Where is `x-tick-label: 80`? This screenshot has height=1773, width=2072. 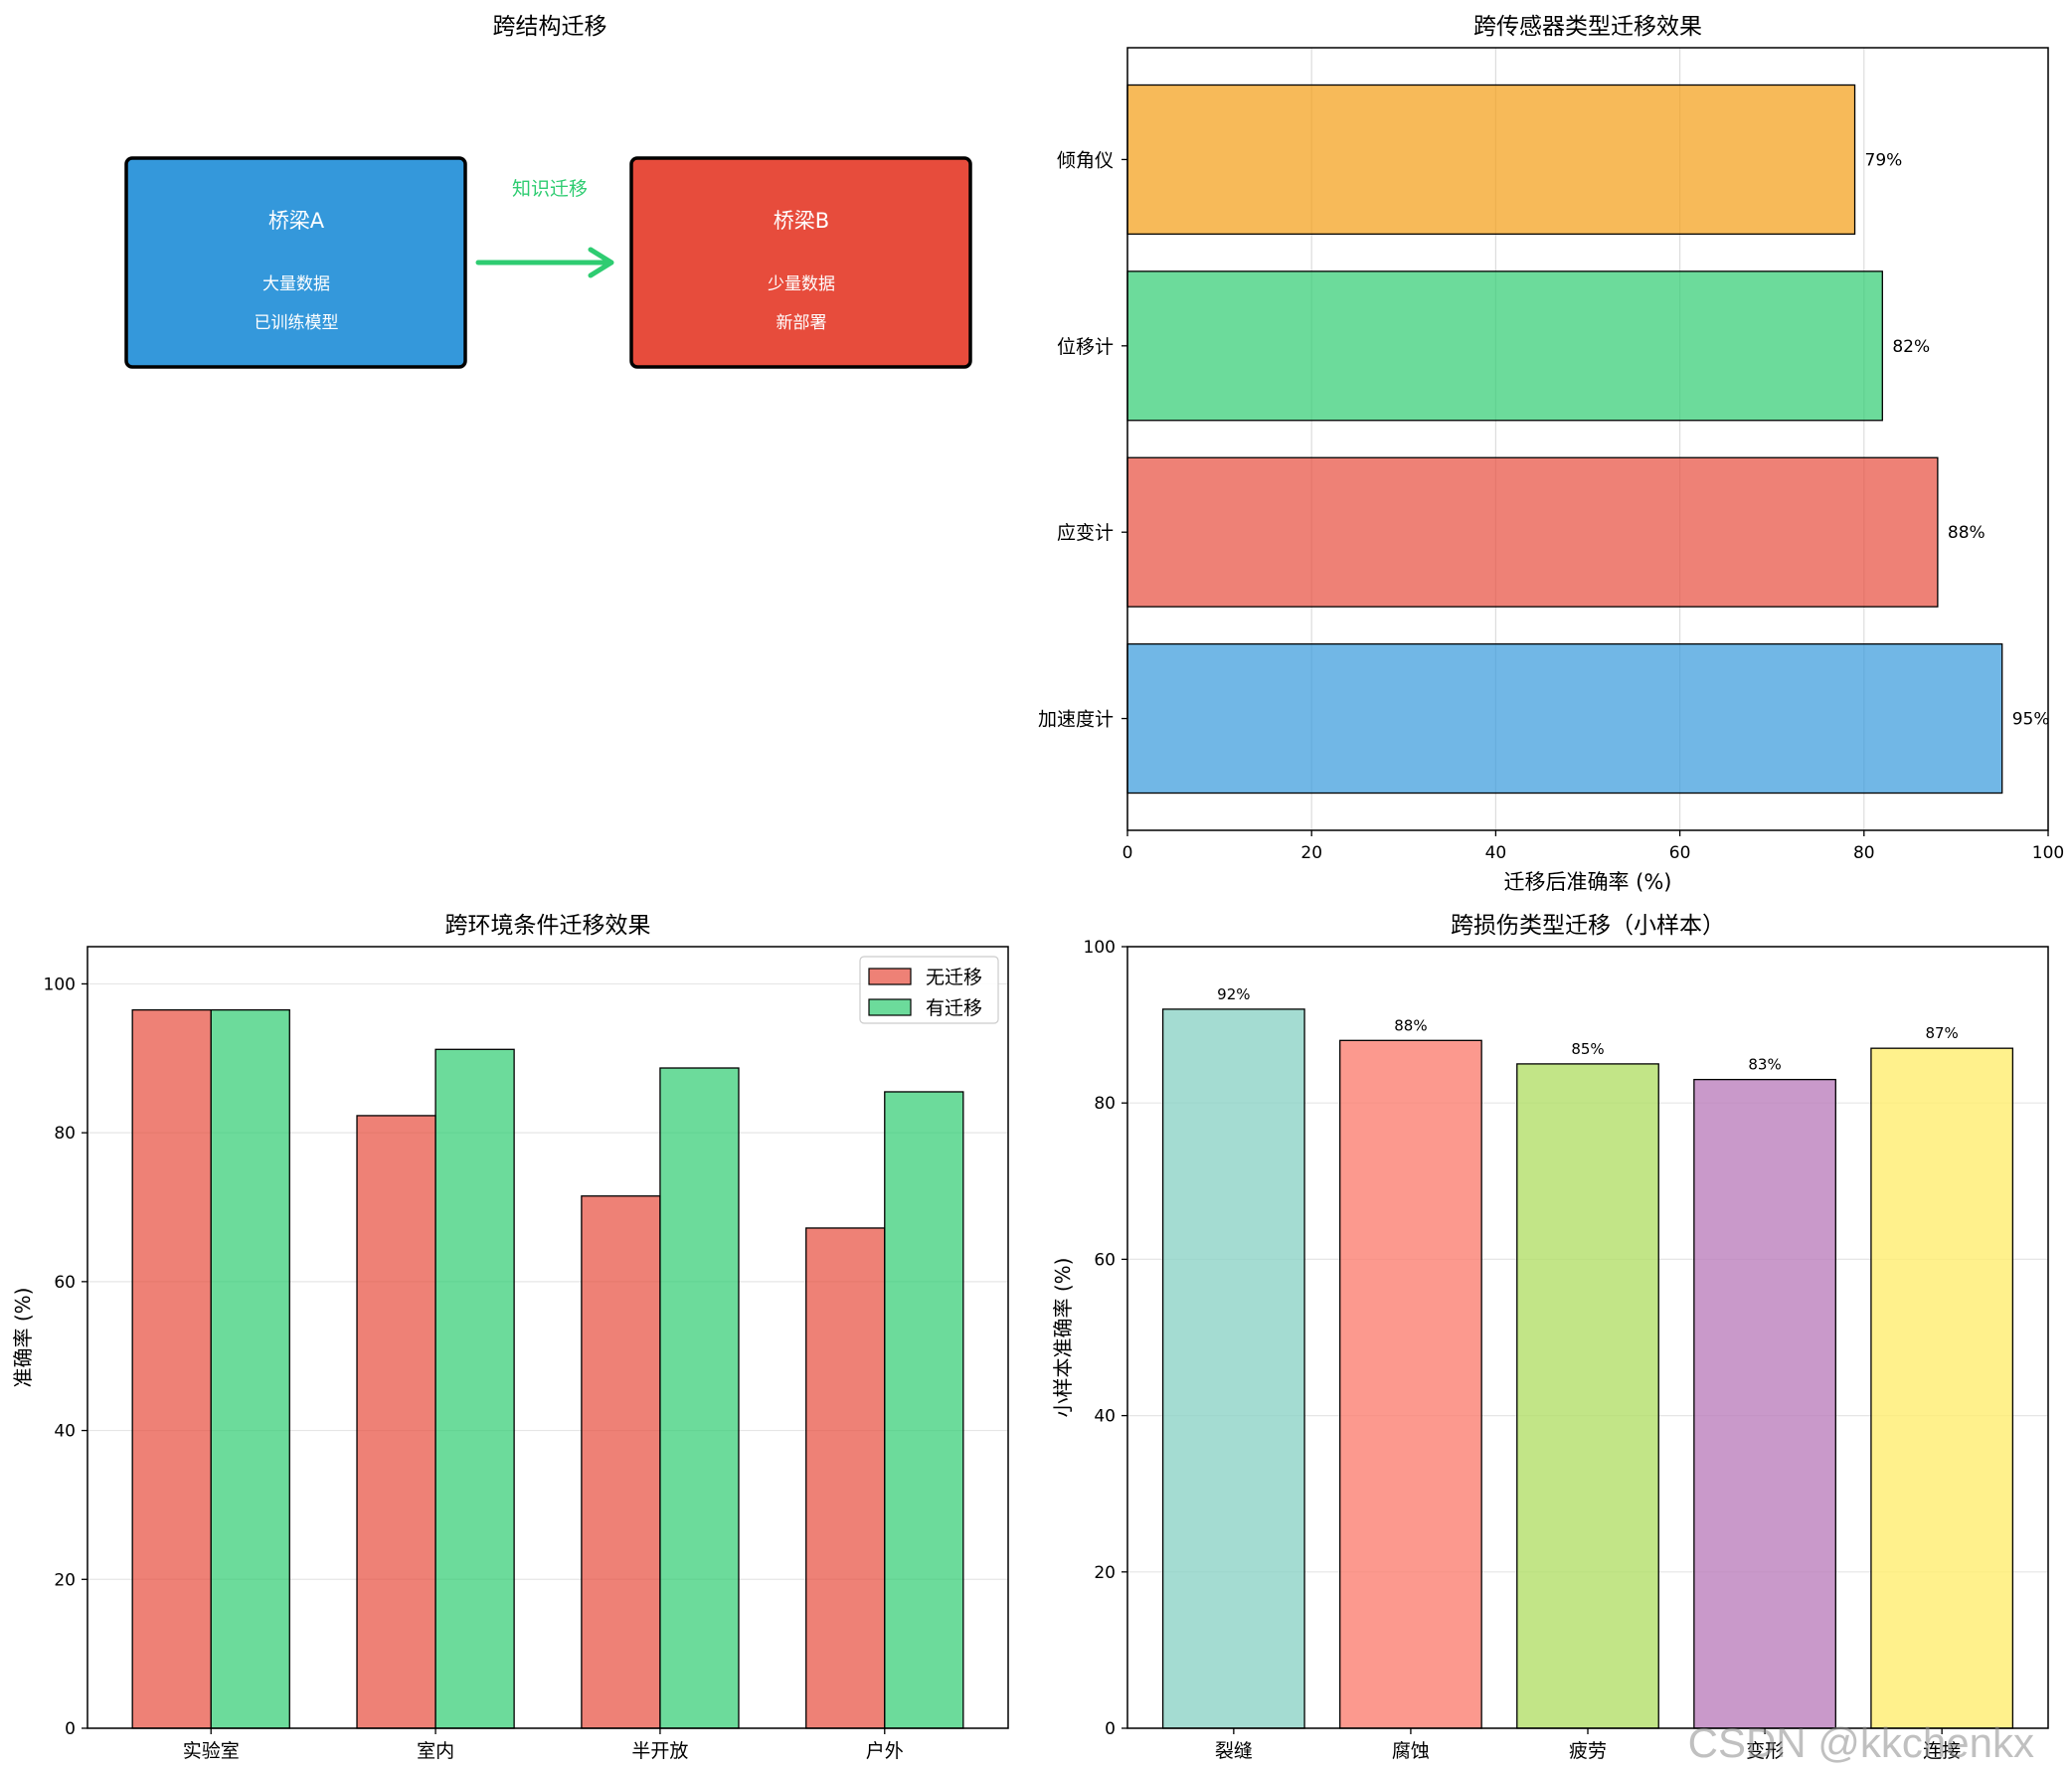 x-tick-label: 80 is located at coordinates (1864, 853).